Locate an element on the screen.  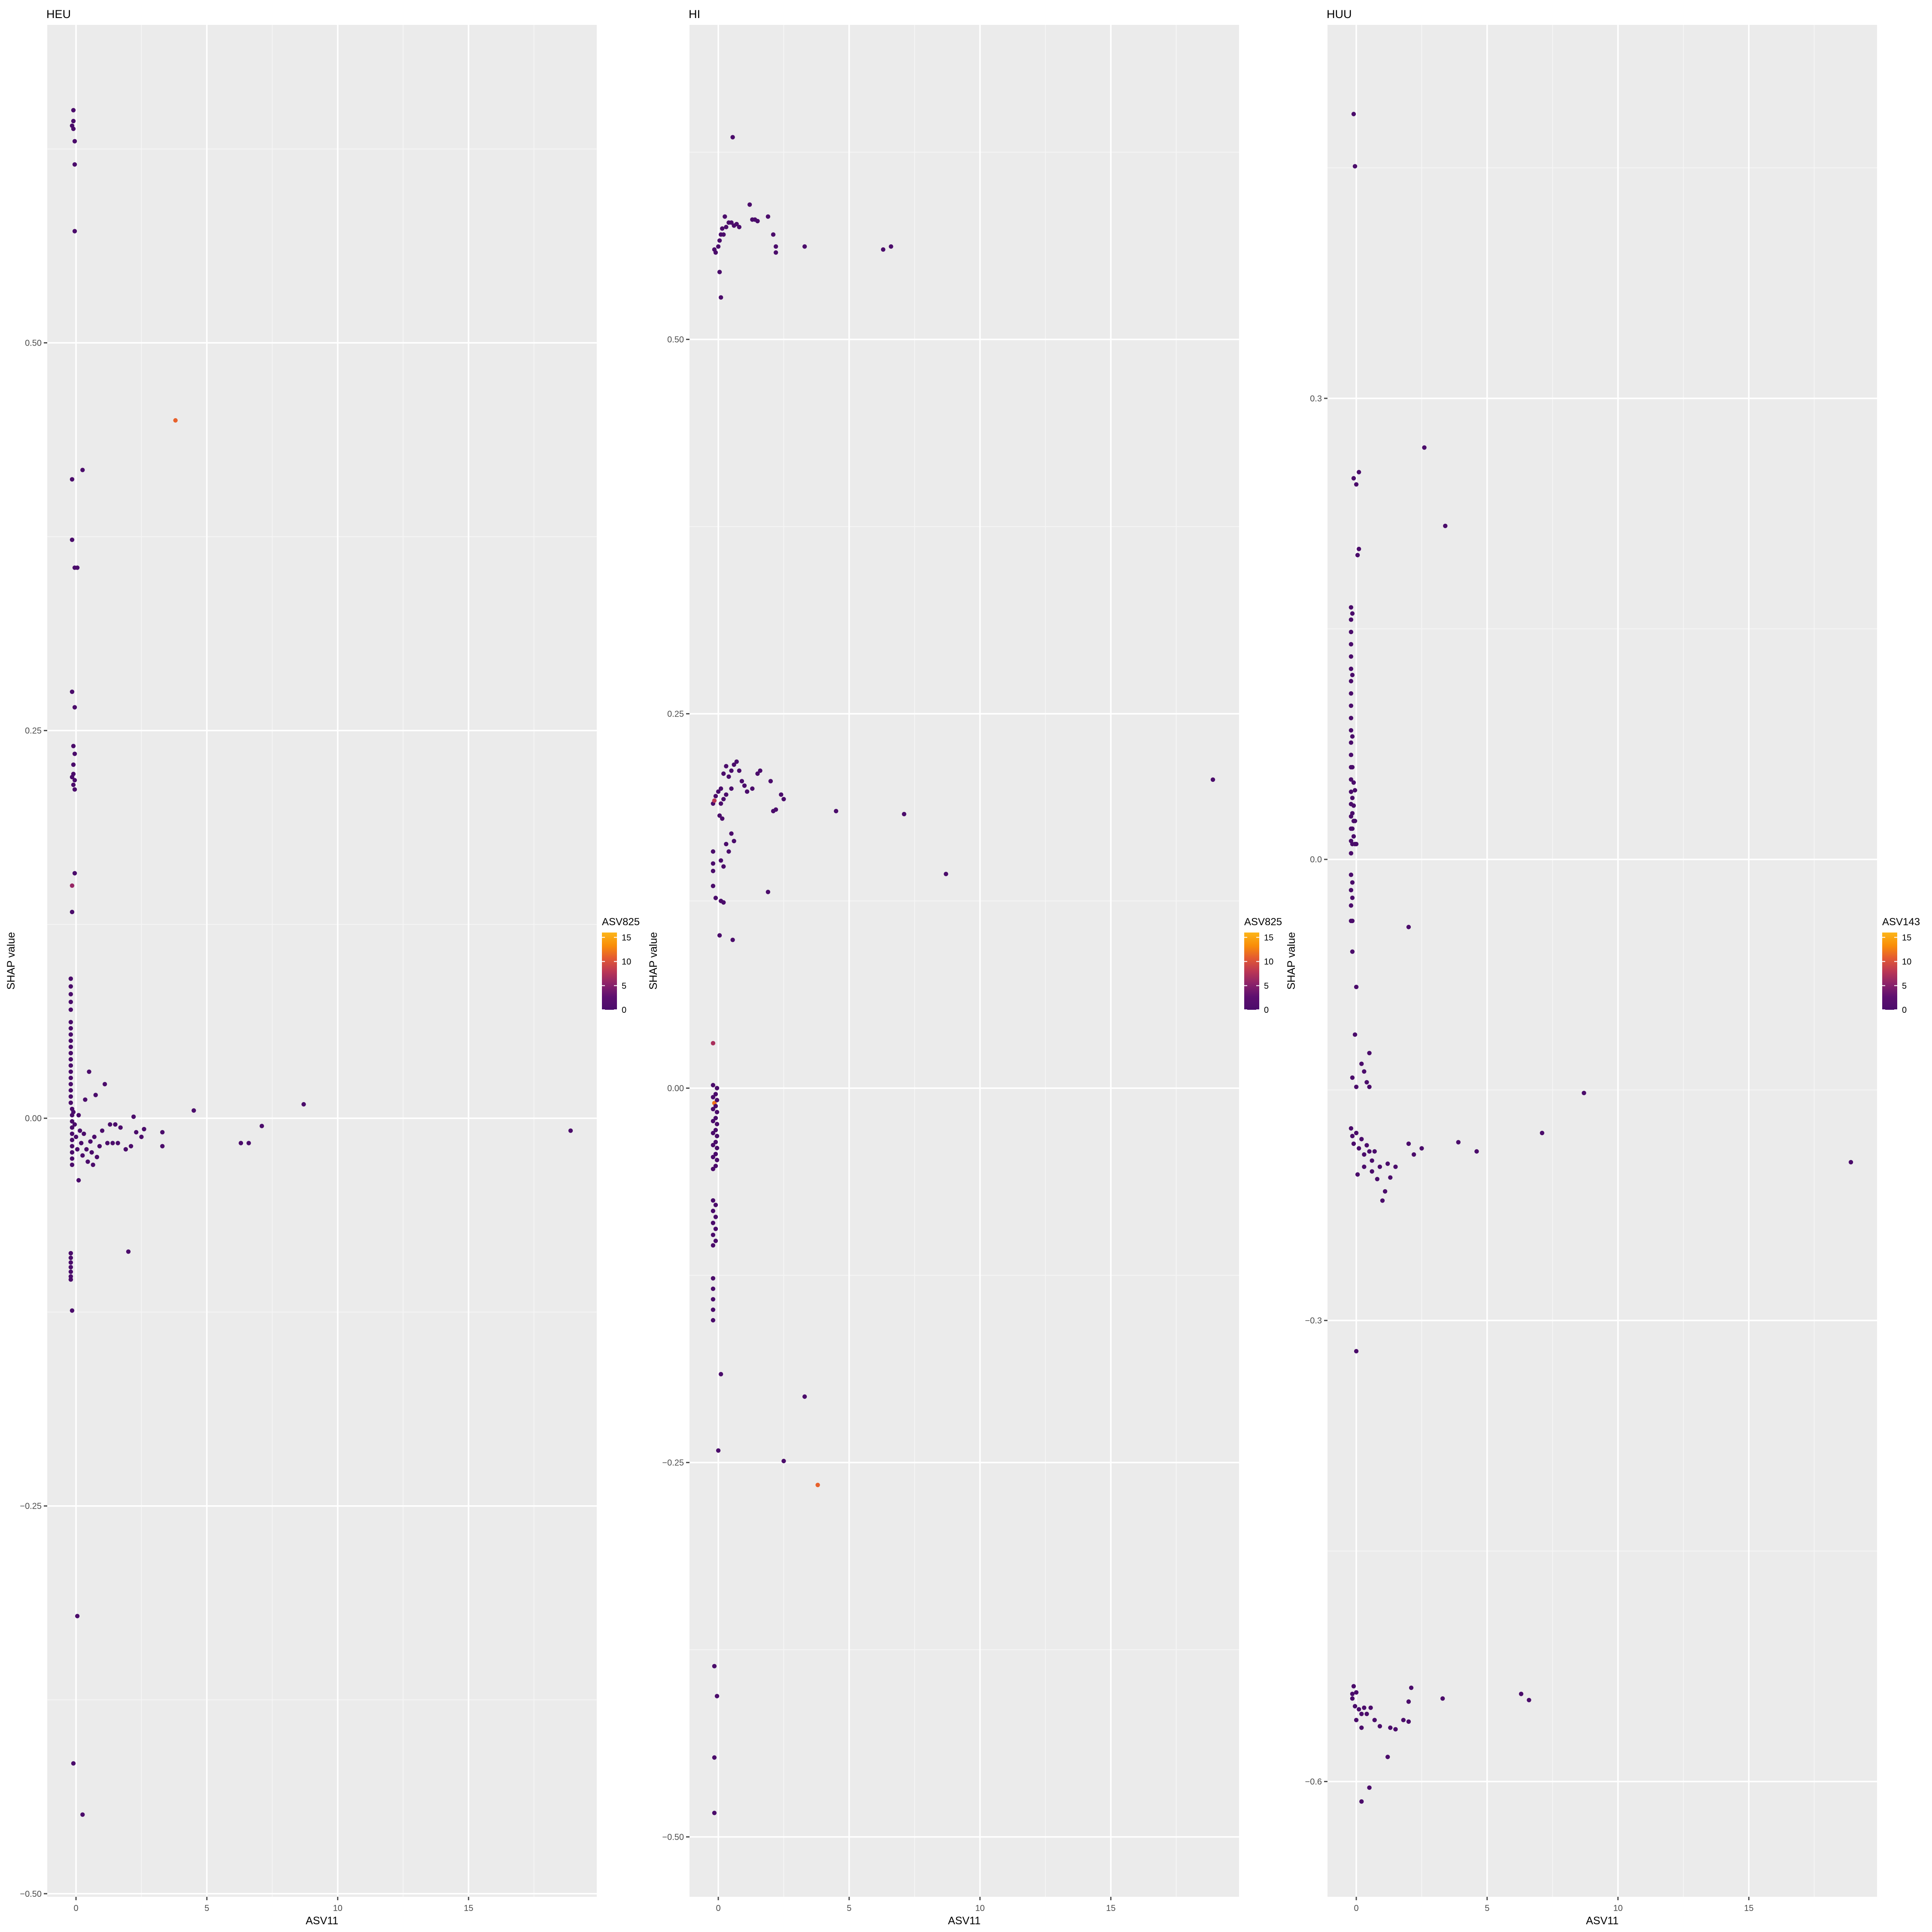
legend-tick-label: 0 is located at coordinates (624, 1010).